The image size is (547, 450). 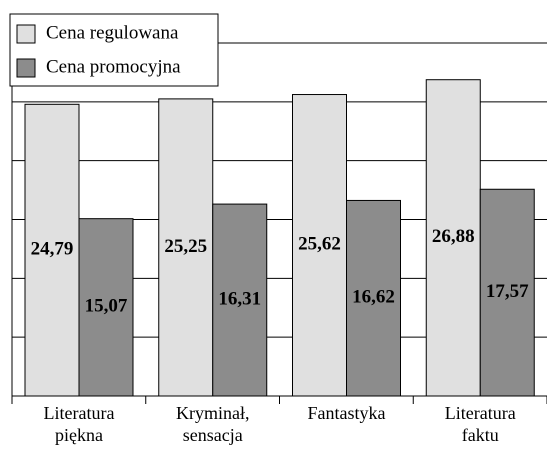 I want to click on value-label: 24,79, so click(x=52, y=249).